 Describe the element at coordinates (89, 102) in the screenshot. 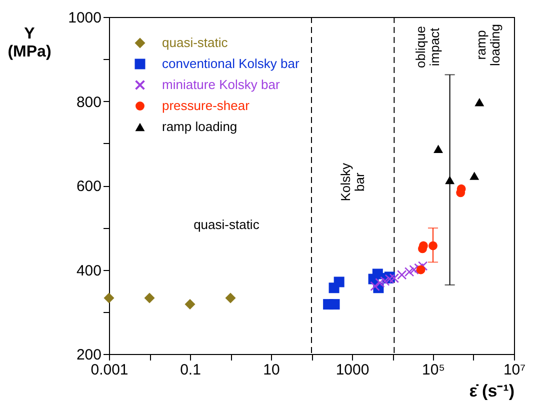

I see `y-tick-label: 800` at that location.